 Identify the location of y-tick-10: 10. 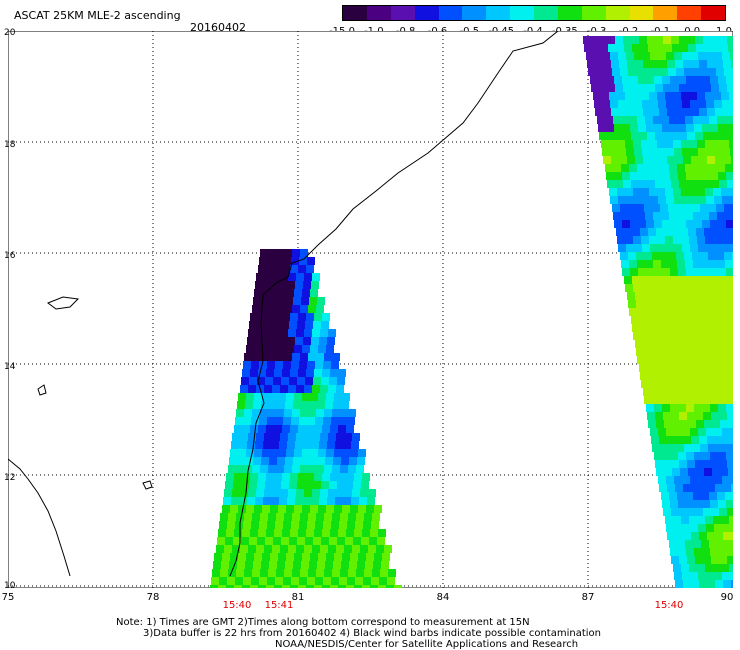
(10, 586).